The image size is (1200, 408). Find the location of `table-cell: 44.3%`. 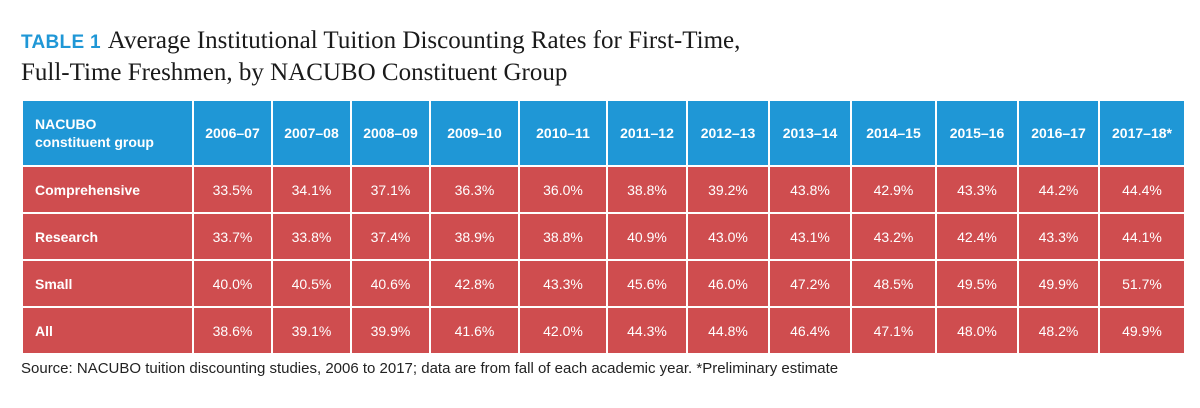

table-cell: 44.3% is located at coordinates (647, 330).